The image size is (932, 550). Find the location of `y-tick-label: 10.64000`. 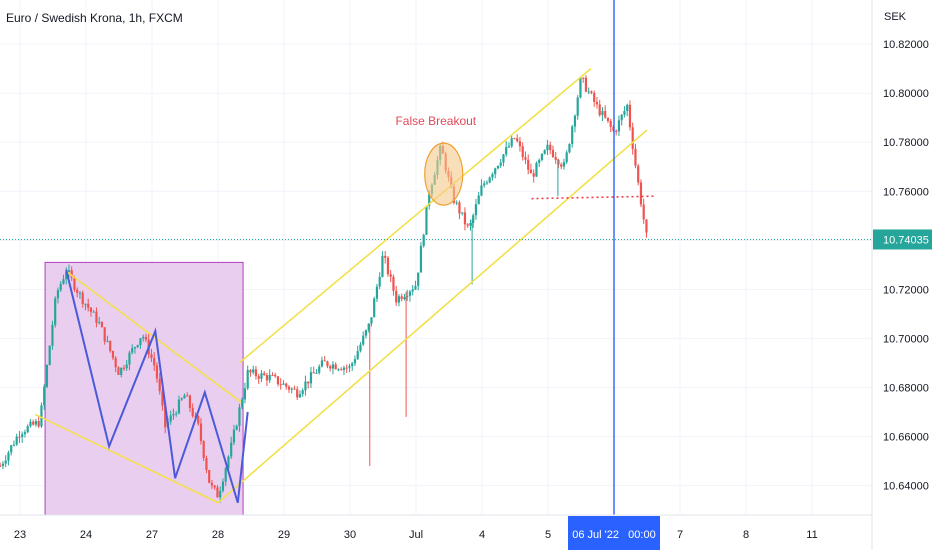

y-tick-label: 10.64000 is located at coordinates (906, 487).